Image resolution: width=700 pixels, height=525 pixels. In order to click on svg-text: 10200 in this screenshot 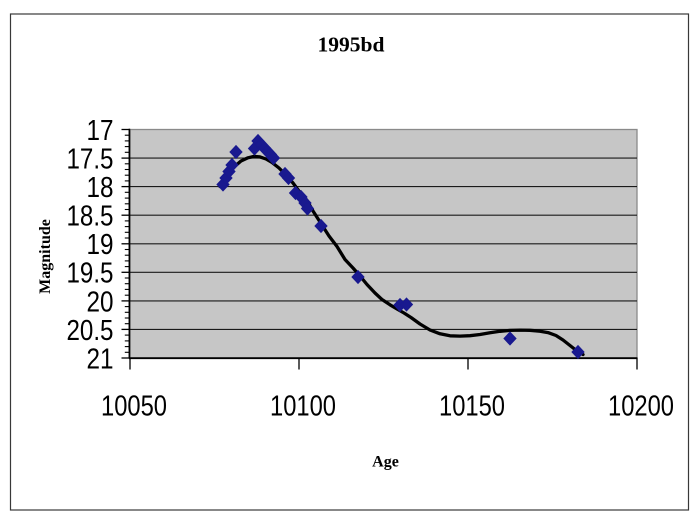, I will do `click(641, 407)`.